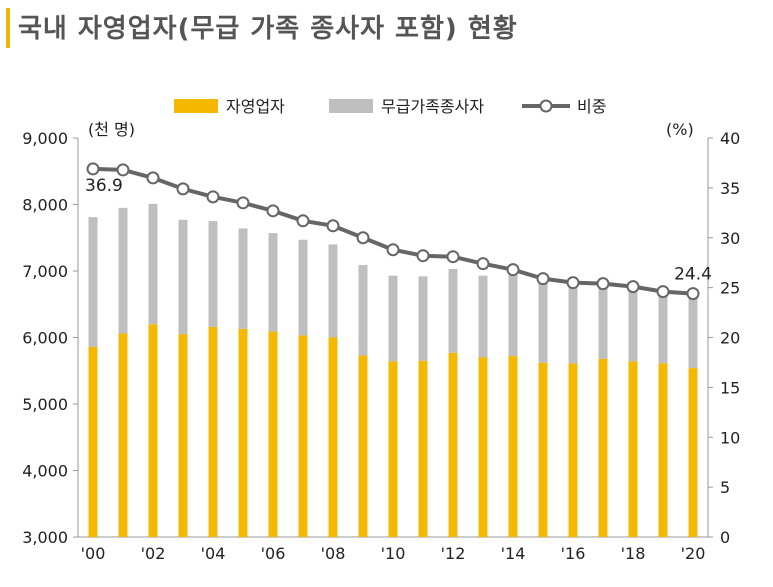 This screenshot has height=587, width=773. What do you see at coordinates (730, 238) in the screenshot?
I see `right-tick-label: 30` at bounding box center [730, 238].